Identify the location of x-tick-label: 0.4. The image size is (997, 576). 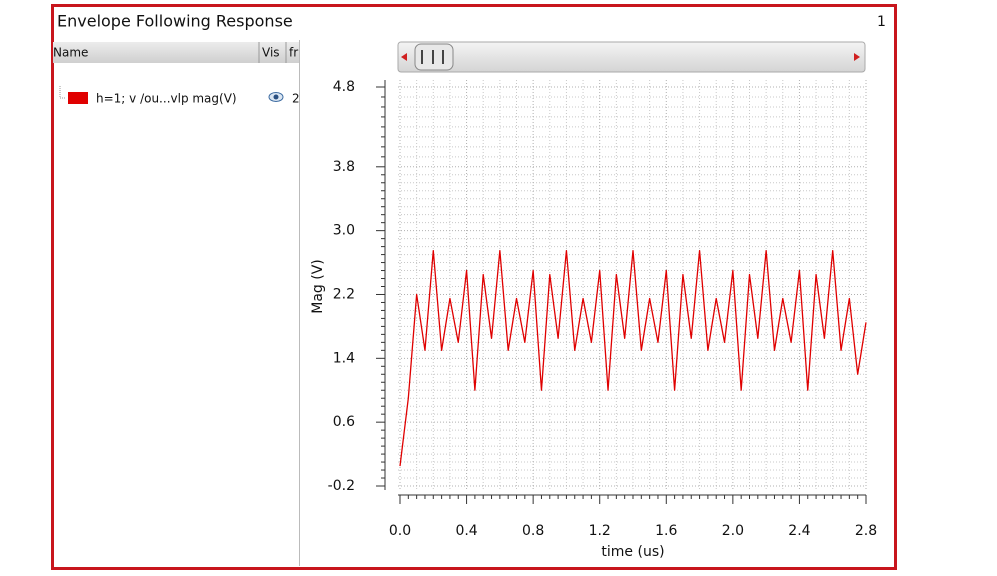
(466, 531).